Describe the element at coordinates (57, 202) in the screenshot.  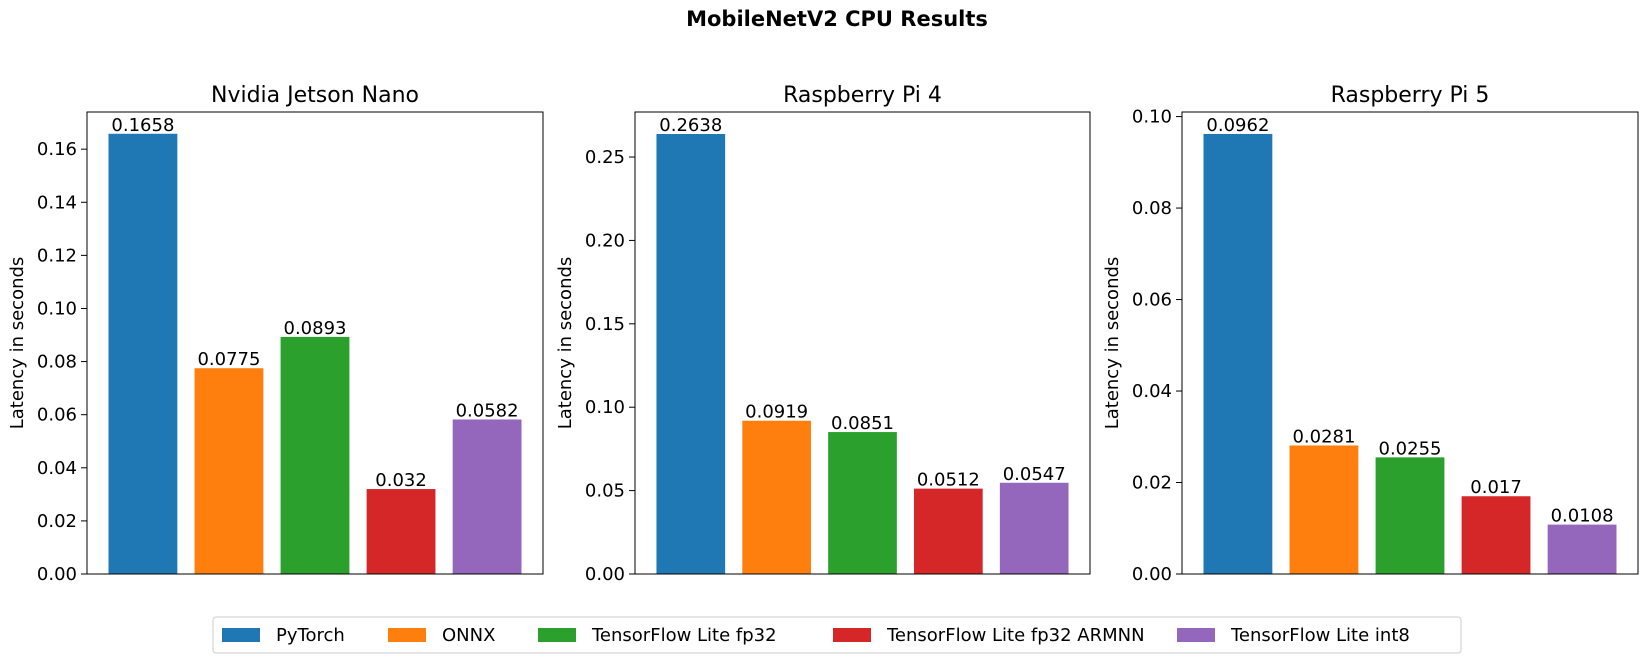
I see `y-tick-label: 0.14` at that location.